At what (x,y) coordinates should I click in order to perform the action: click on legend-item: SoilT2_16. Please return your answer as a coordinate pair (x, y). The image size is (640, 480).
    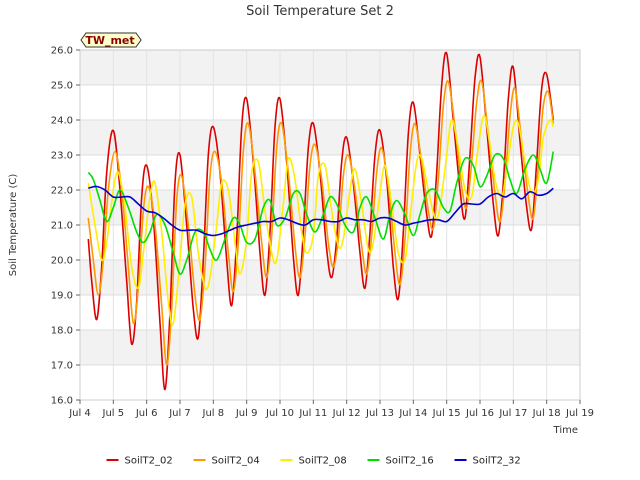
    Looking at the image, I should click on (400, 461).